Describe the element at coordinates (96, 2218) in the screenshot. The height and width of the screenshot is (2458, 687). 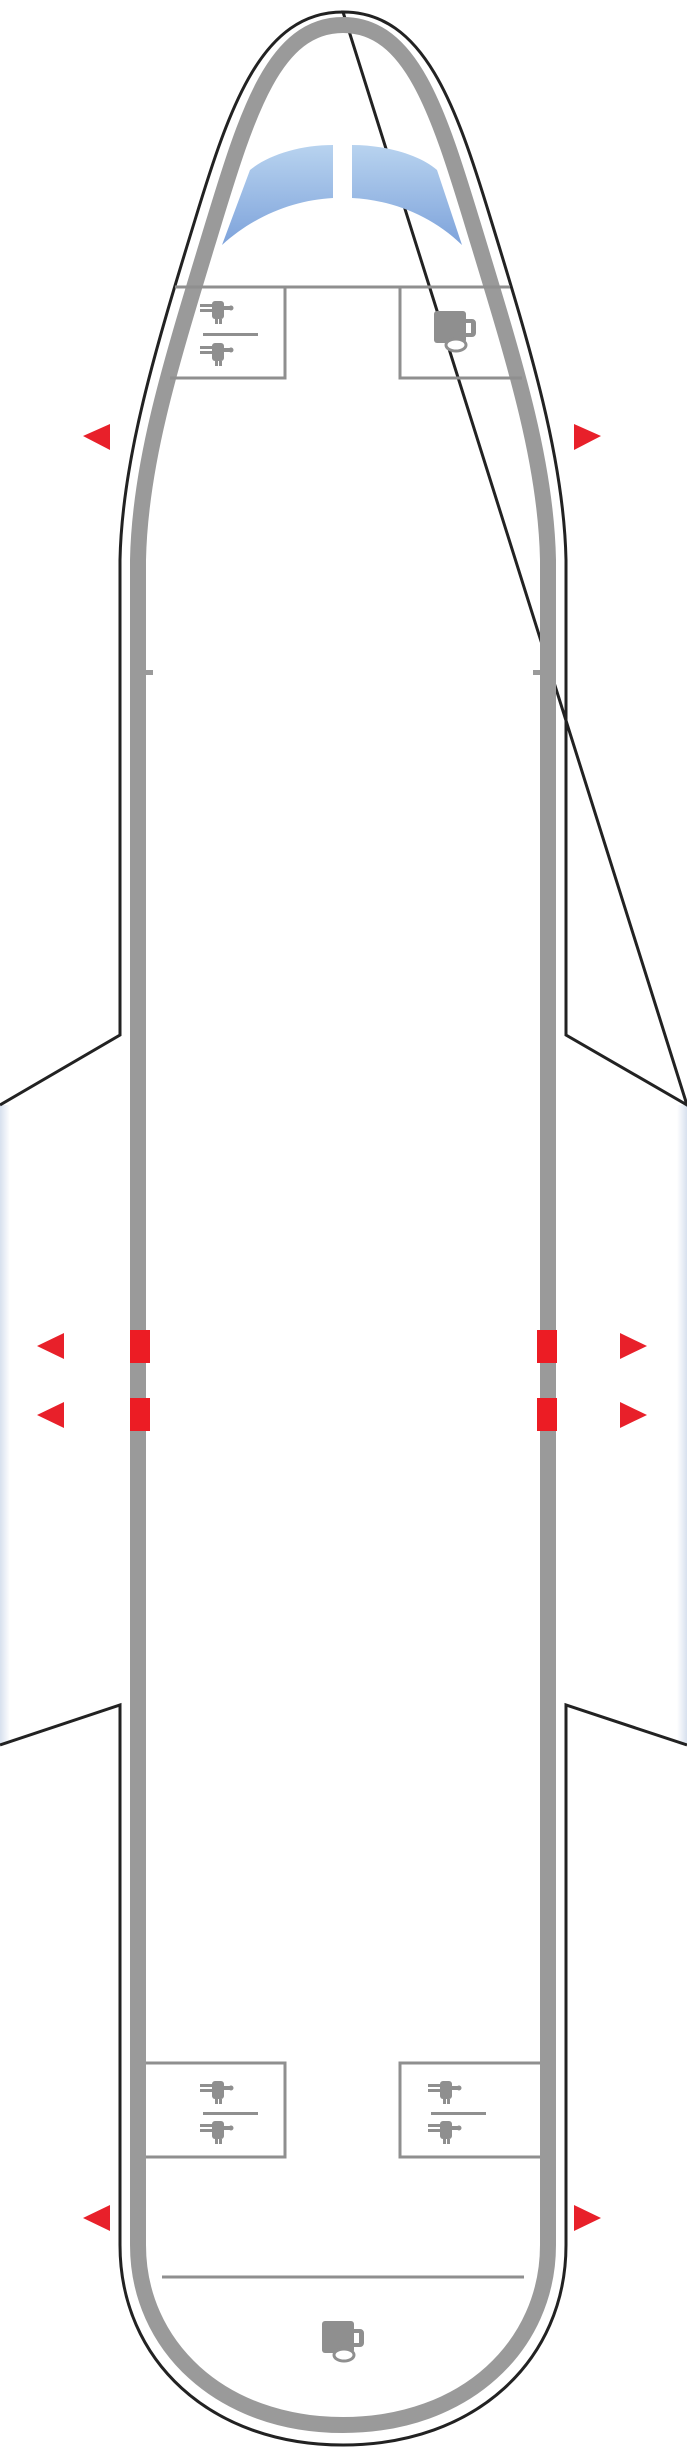
I see `exit-arrow-rear-left` at that location.